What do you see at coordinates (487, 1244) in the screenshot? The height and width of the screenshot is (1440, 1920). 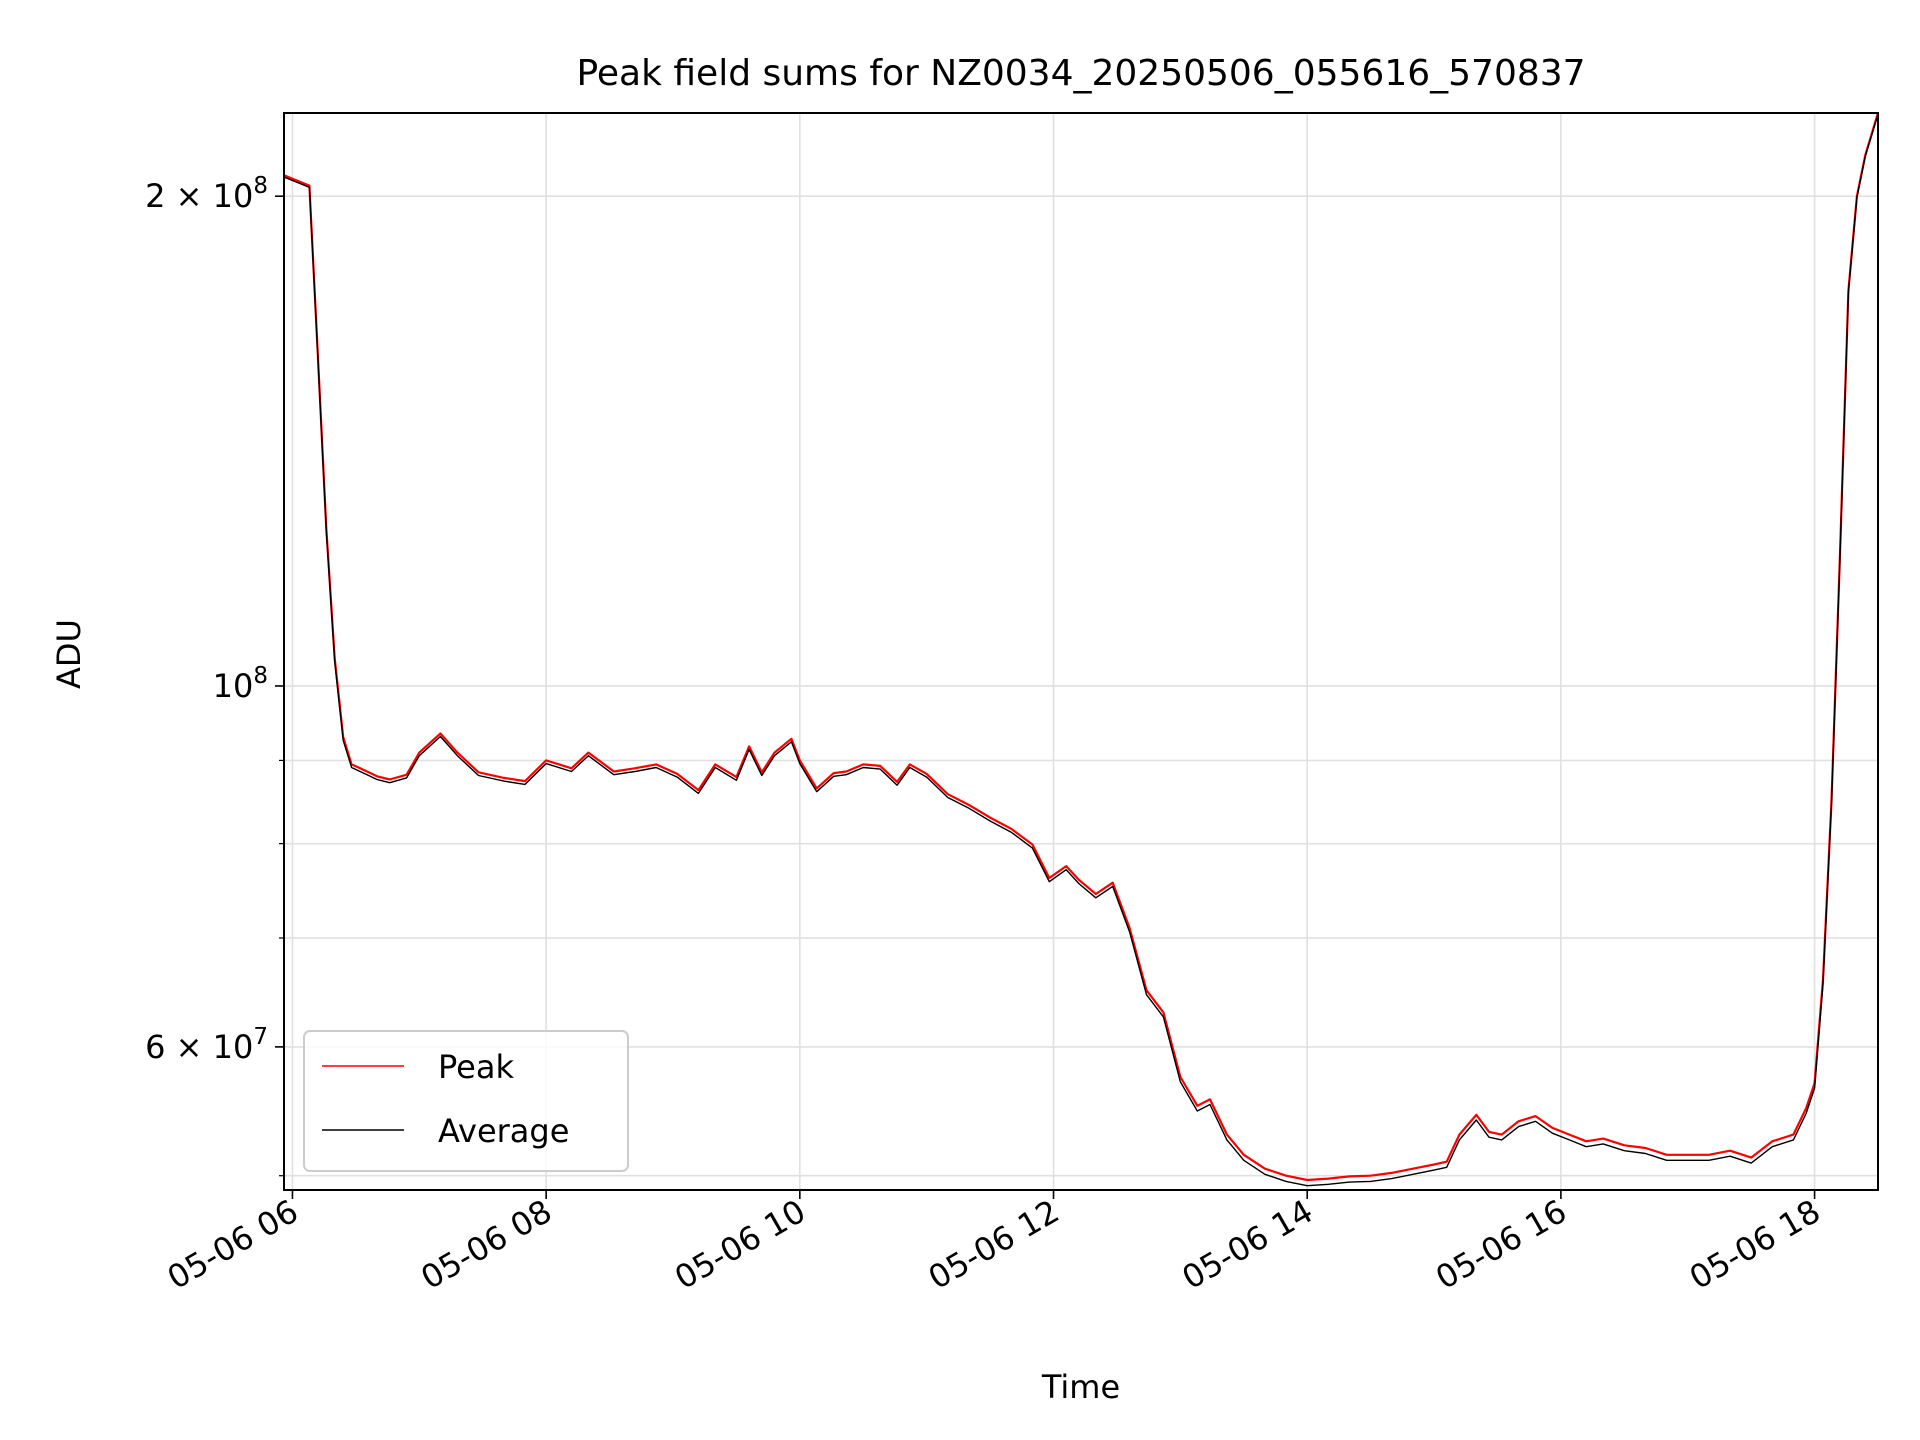 I see `x-tick-label: 05-06 08` at bounding box center [487, 1244].